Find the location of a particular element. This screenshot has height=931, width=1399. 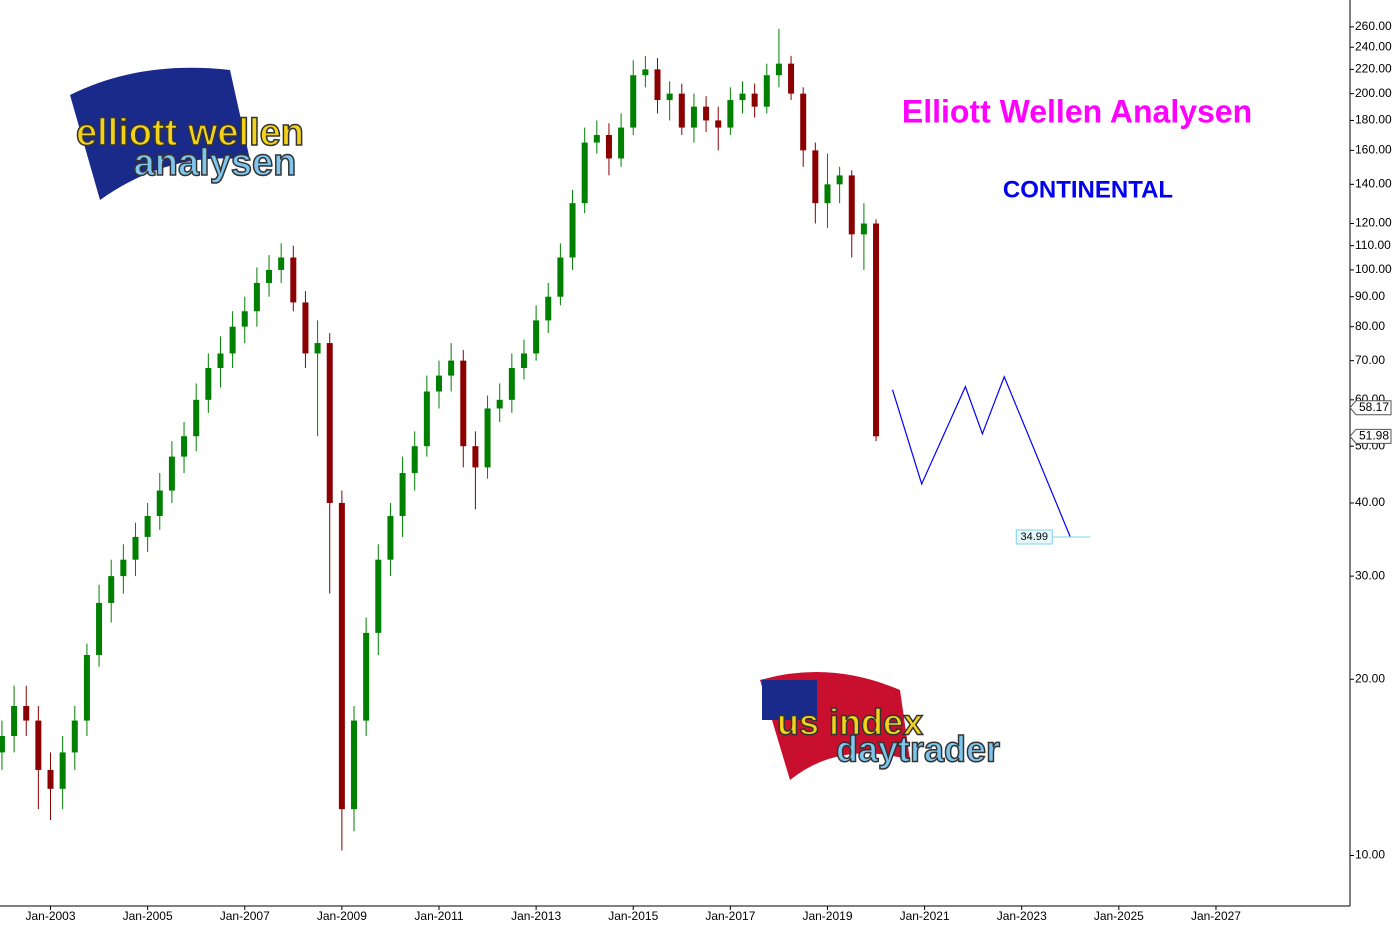

y-tick-label: 30.00 is located at coordinates (1370, 575).